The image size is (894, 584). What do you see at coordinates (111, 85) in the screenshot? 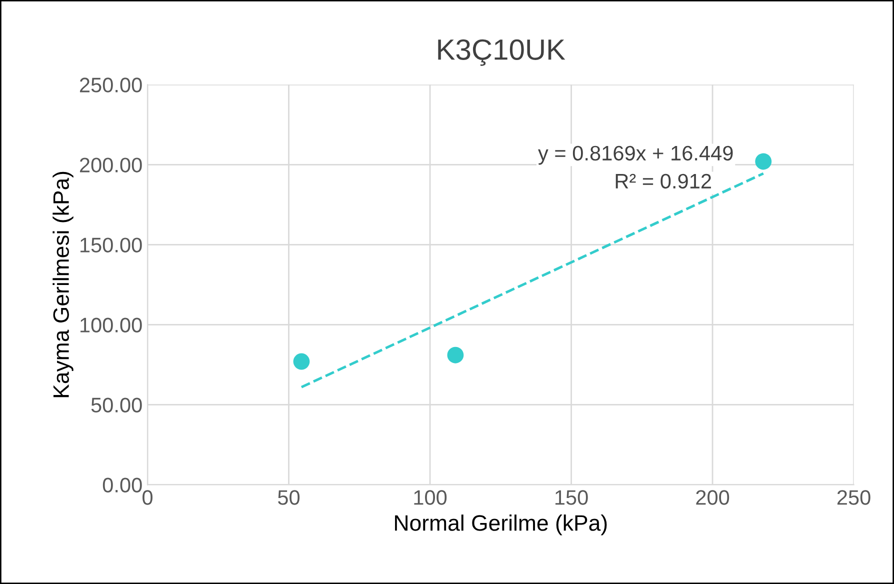
I see `y-tick-label: 250.00` at bounding box center [111, 85].